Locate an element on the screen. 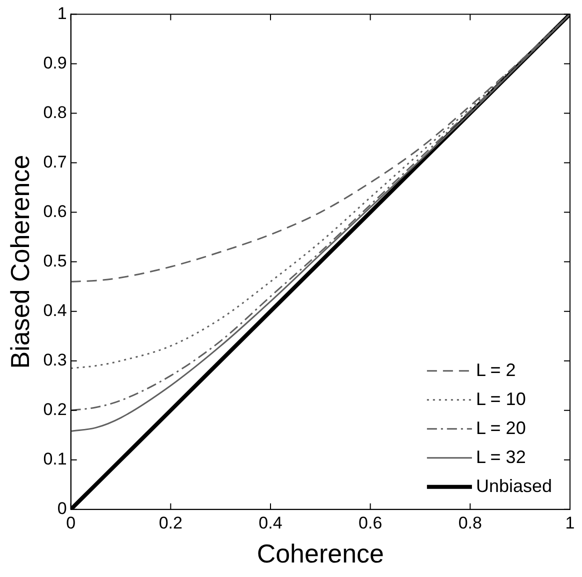  x-axis-title: Coherence is located at coordinates (320, 553).